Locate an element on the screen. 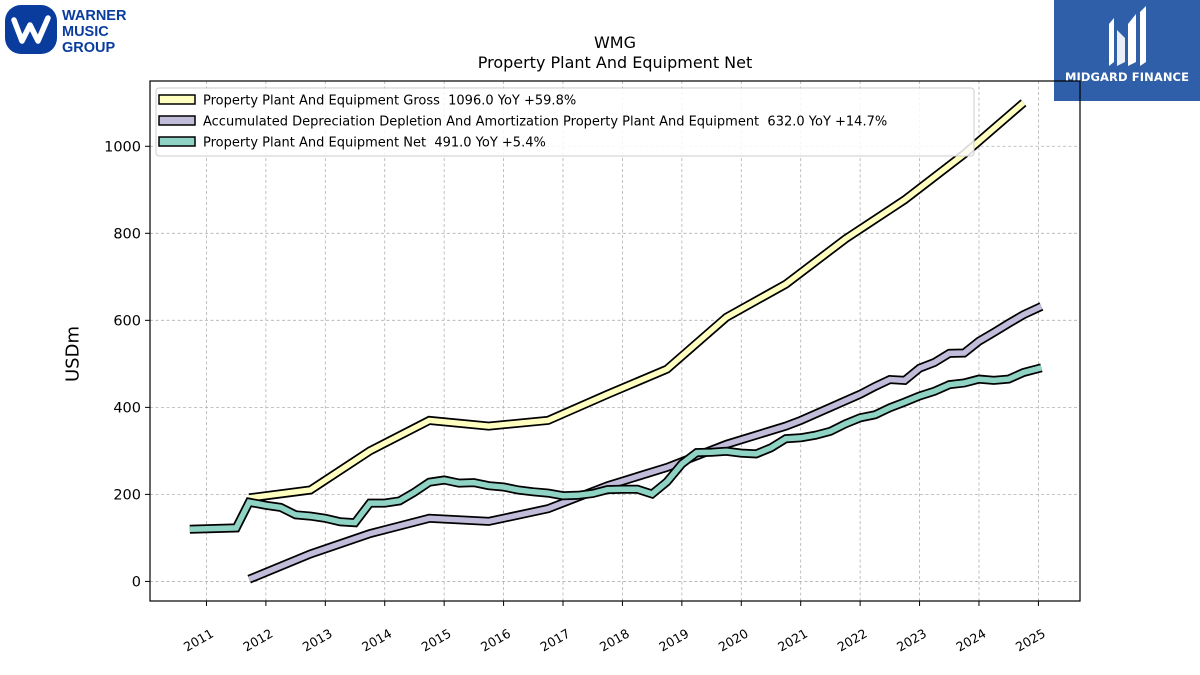 The width and height of the screenshot is (1200, 675). y-tick-label: 0 is located at coordinates (136, 582).